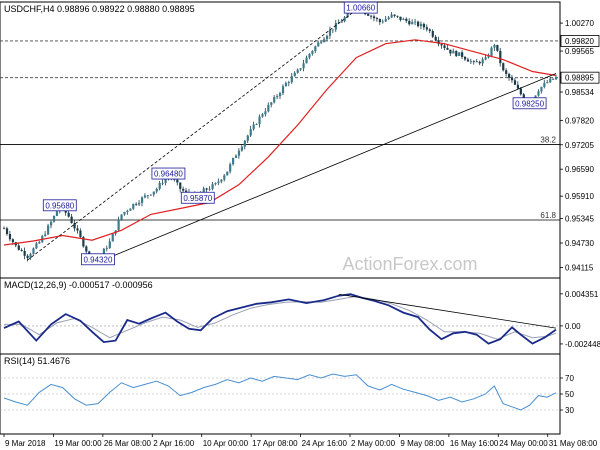 Image resolution: width=600 pixels, height=450 pixels. Describe the element at coordinates (579, 51) in the screenshot. I see `y-tick-label: 0.99565` at that location.